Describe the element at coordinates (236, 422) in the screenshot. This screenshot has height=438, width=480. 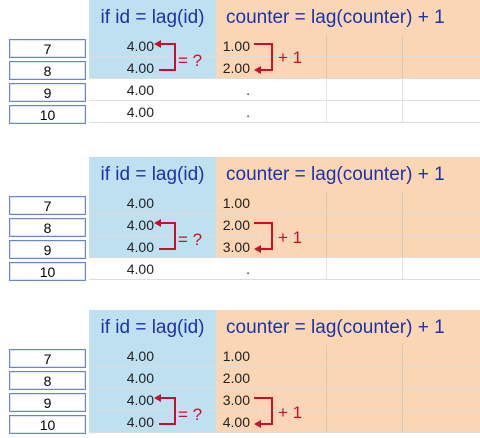
I see `cell-counter-value: 4.00` at that location.